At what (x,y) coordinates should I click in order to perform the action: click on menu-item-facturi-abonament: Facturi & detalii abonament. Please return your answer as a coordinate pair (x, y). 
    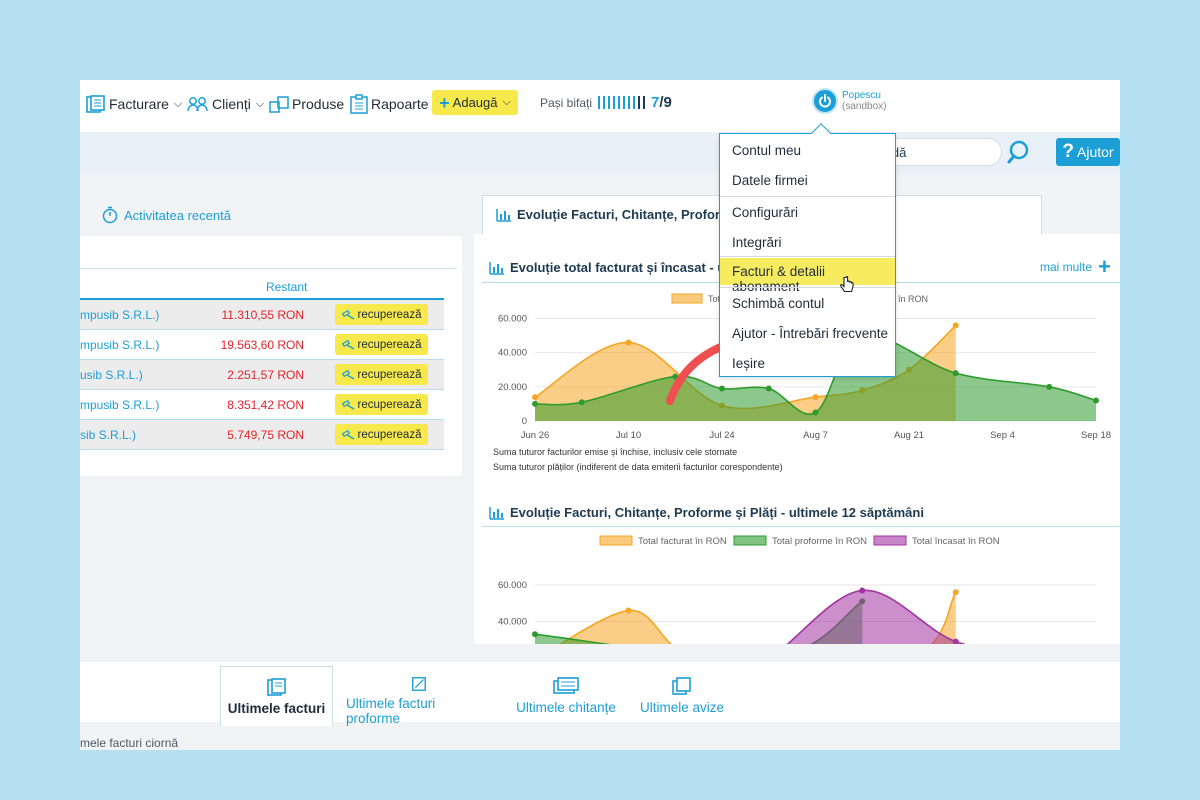
    Looking at the image, I should click on (807, 276).